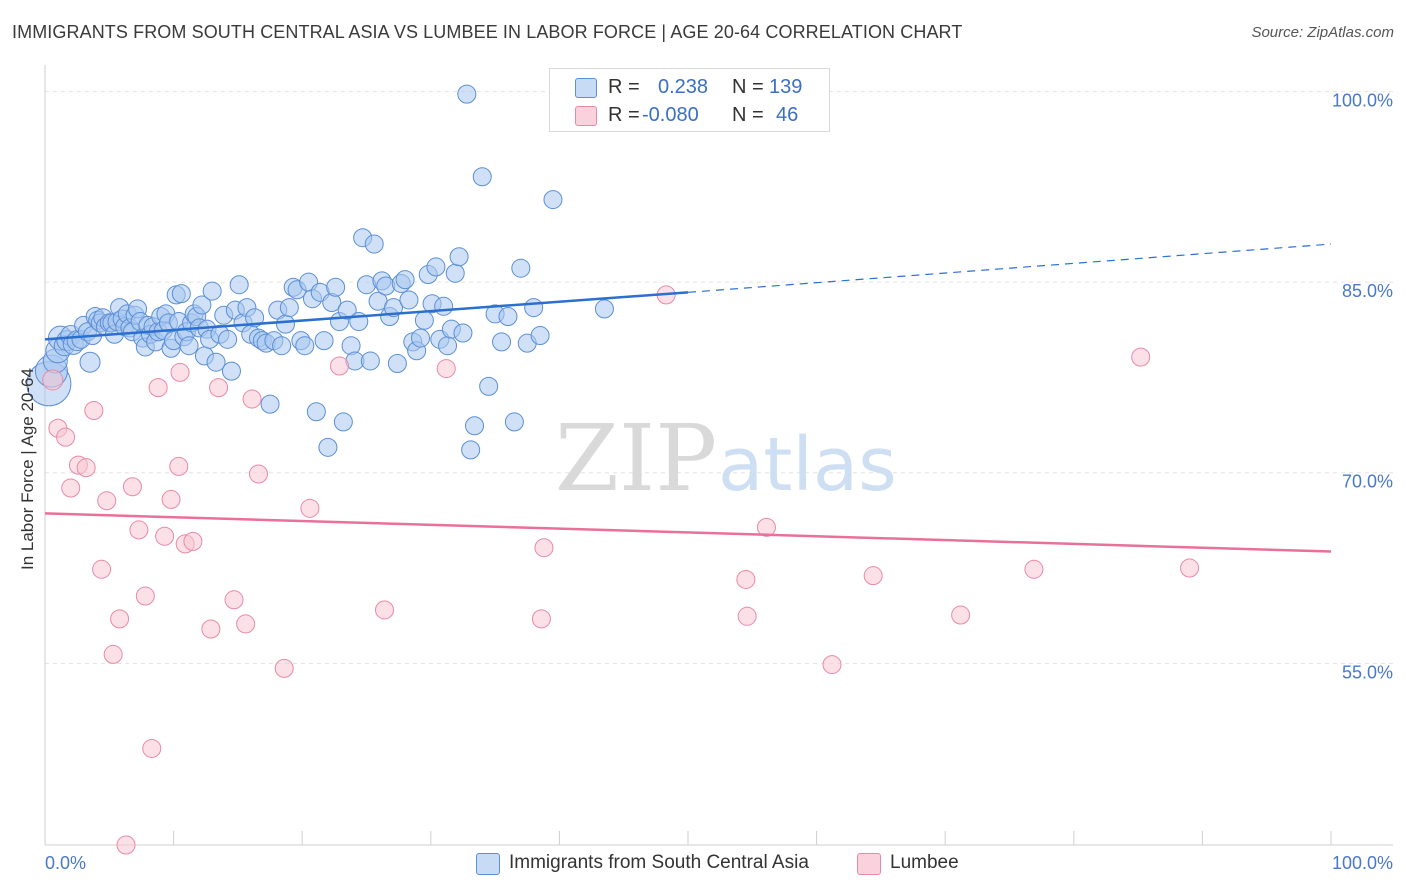 Image resolution: width=1406 pixels, height=892 pixels. I want to click on y-tick-label: 55.0%, so click(1367, 672).